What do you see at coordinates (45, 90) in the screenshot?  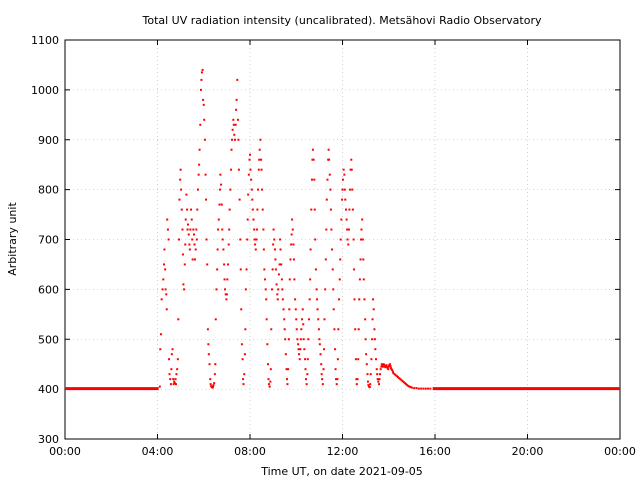 I see `y-tick-label: 1000` at bounding box center [45, 90].